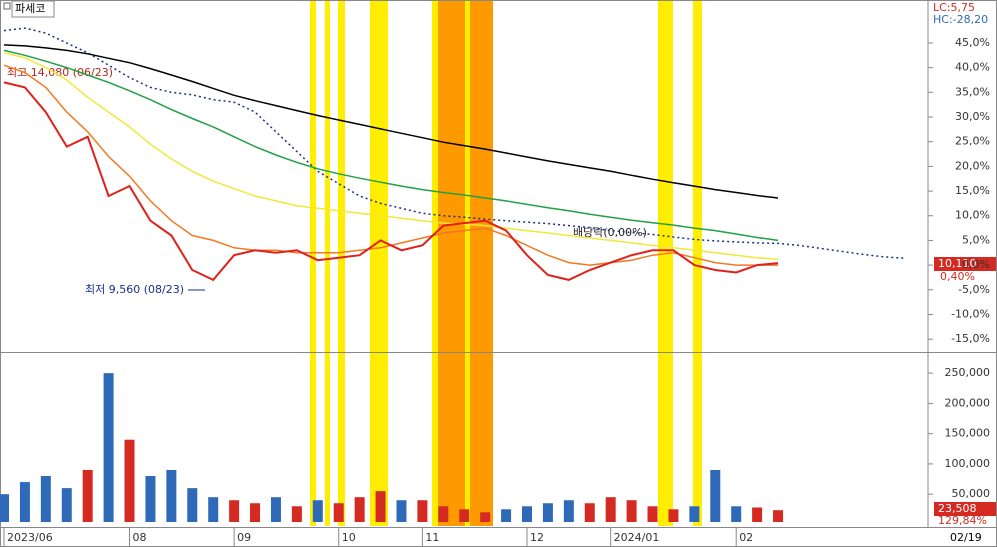 The height and width of the screenshot is (547, 997). Describe the element at coordinates (968, 402) in the screenshot. I see `y-tick-label: 200,000` at that location.